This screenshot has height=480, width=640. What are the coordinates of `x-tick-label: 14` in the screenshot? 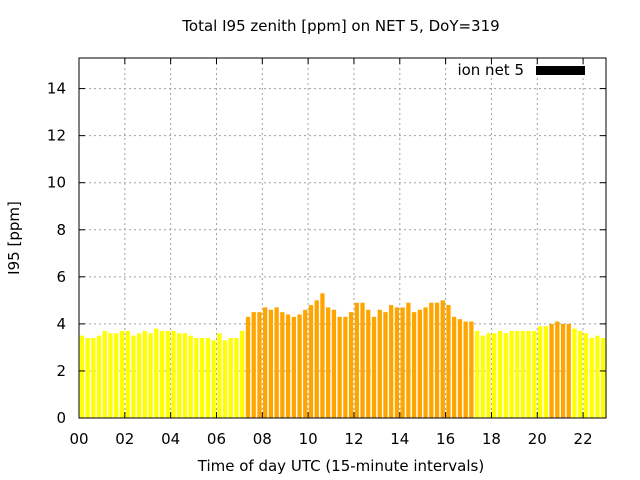 It's located at (399, 439).